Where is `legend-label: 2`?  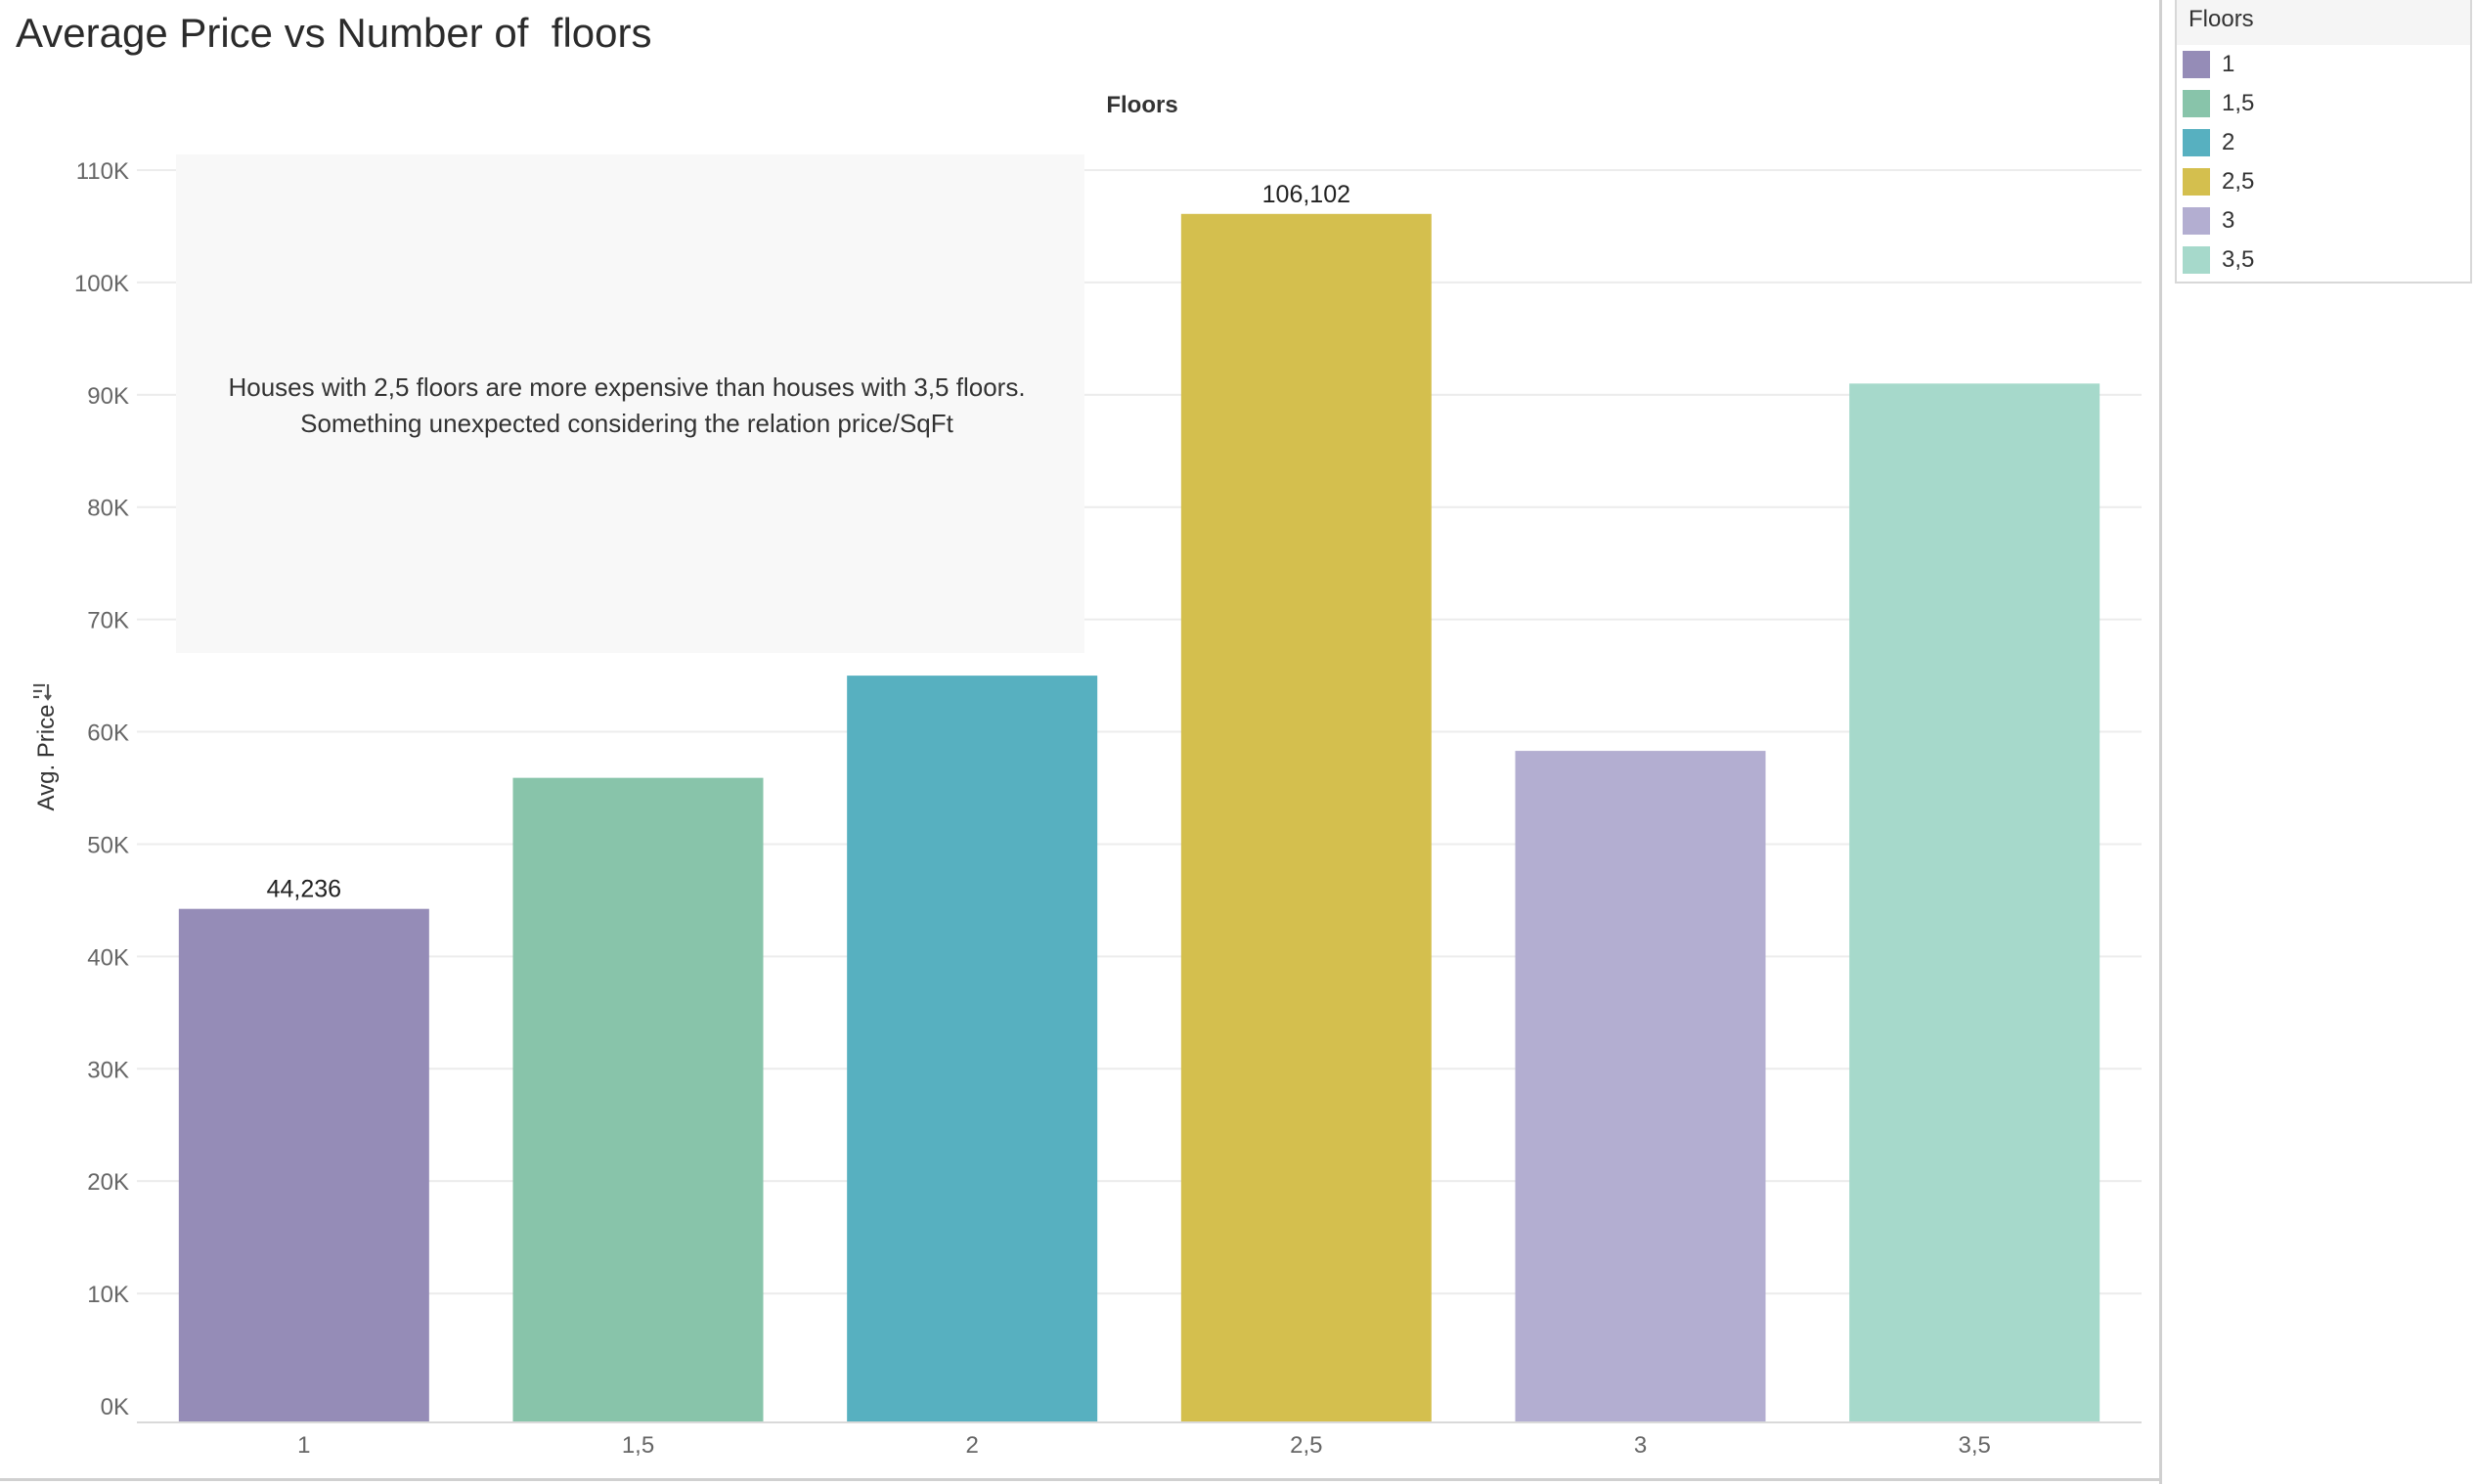
legend-label: 2 is located at coordinates (2228, 142).